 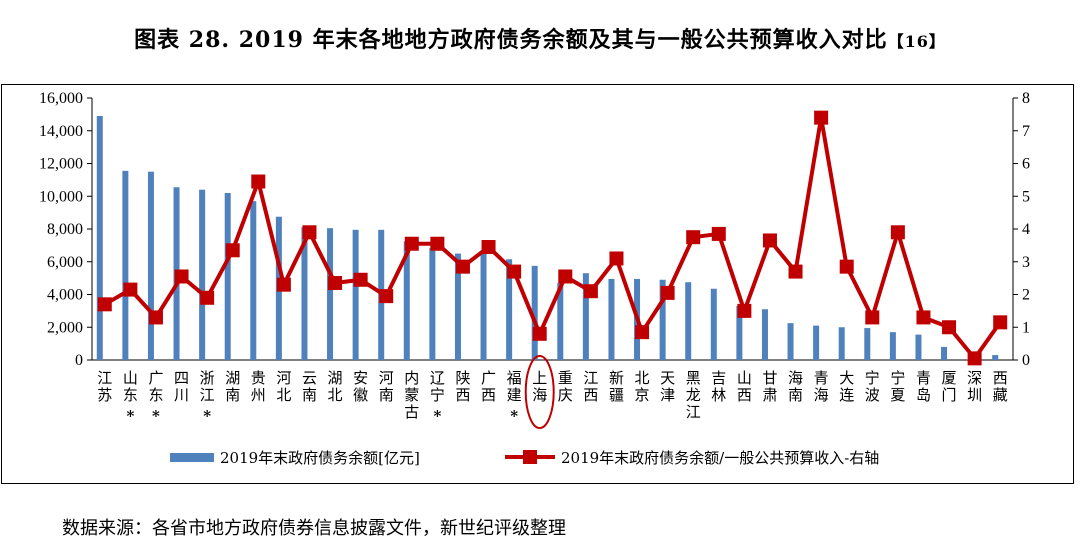 I want to click on legend-line-label: 2019年末政府债务余额/一般公共预算收入-右轴, so click(x=720, y=458).